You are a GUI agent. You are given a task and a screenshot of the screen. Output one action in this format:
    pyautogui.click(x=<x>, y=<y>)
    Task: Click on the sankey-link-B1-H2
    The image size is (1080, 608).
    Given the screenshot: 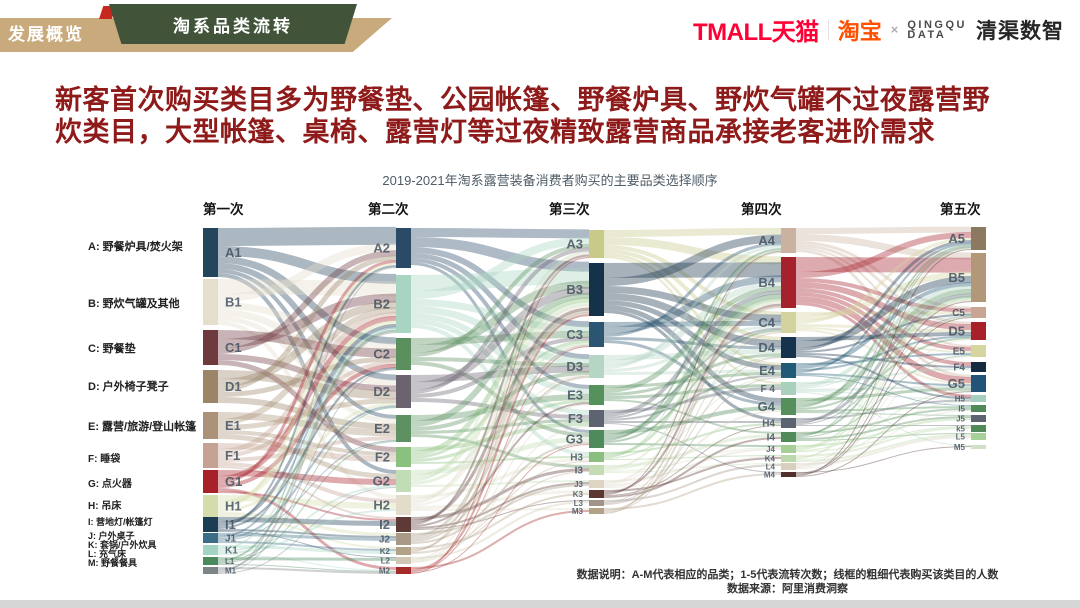 What is the action you would take?
    pyautogui.click(x=307, y=410)
    